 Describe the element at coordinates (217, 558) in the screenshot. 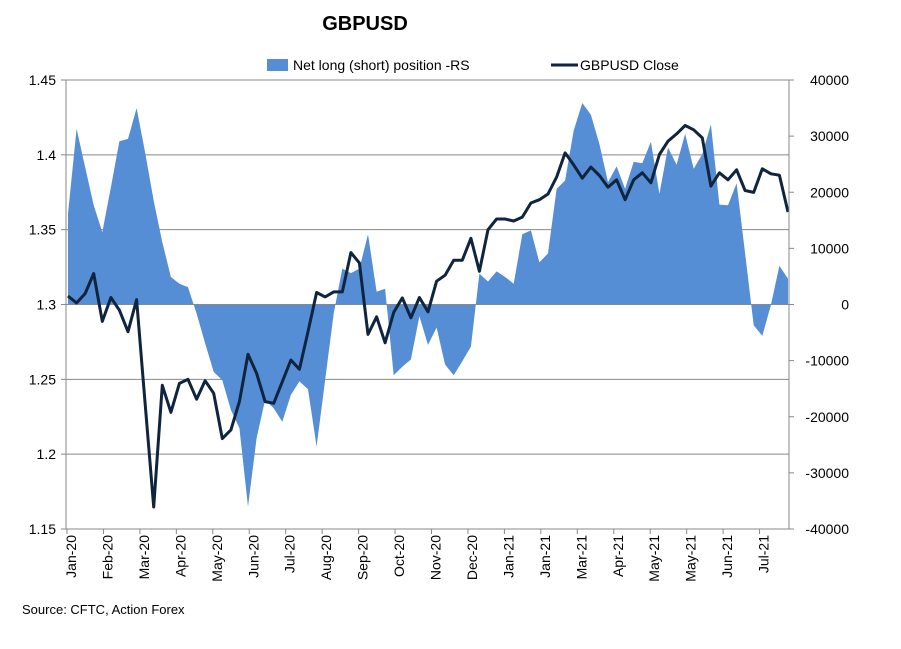

I see `x-tick-label: May-20` at that location.